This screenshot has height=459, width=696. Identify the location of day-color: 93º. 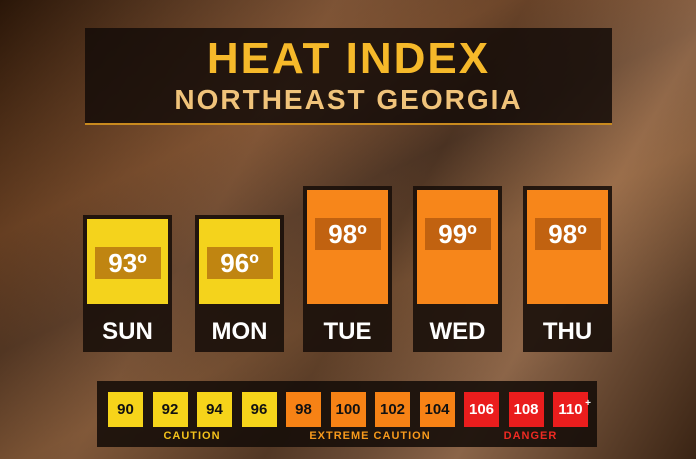
(127, 261).